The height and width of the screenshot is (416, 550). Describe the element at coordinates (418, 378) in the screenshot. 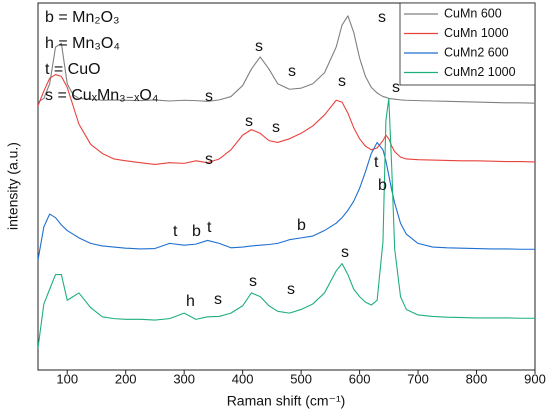

I see `x-tick-label: 700` at that location.